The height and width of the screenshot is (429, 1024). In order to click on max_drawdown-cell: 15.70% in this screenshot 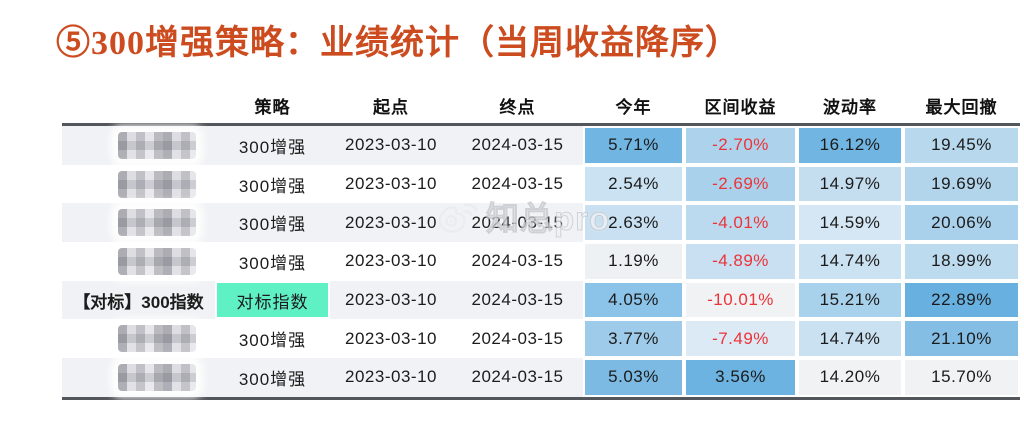, I will do `click(961, 377)`.